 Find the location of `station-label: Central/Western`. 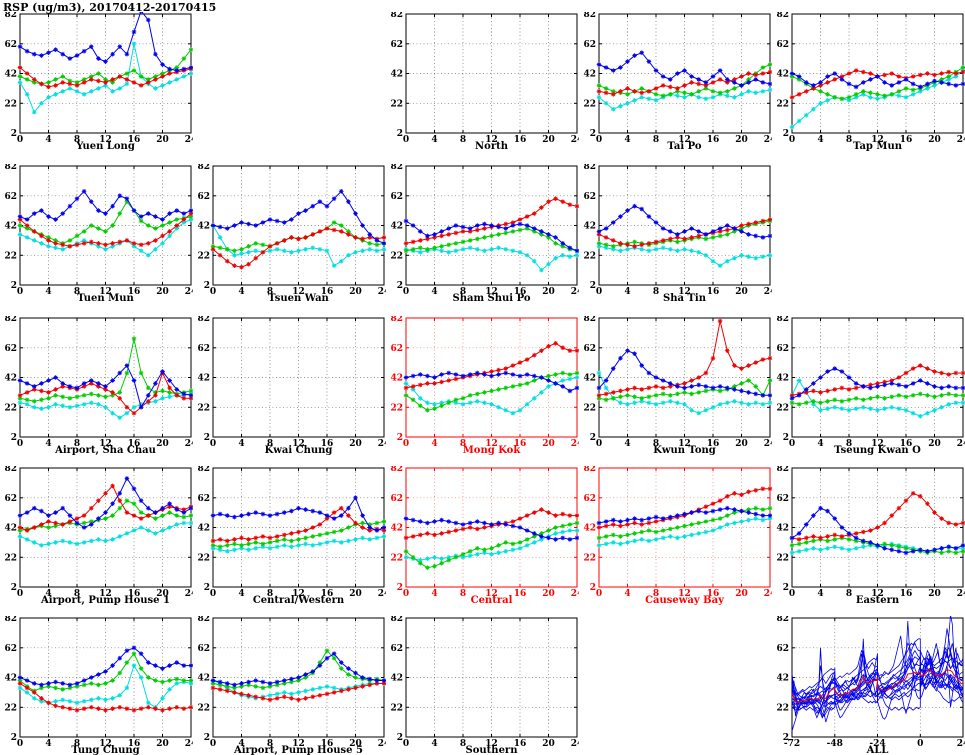

station-label: Central/Western is located at coordinates (299, 600).